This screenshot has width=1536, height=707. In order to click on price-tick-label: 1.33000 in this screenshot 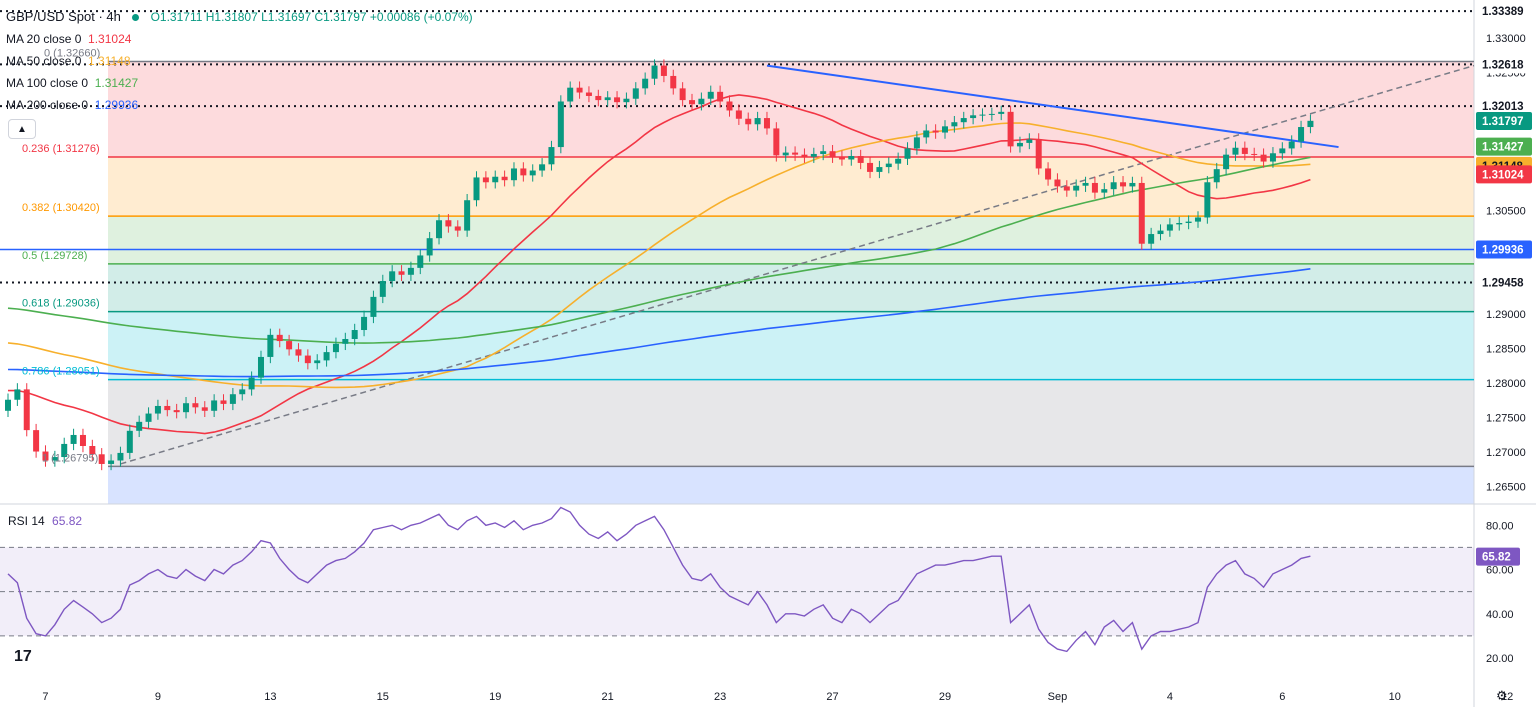, I will do `click(1506, 39)`.